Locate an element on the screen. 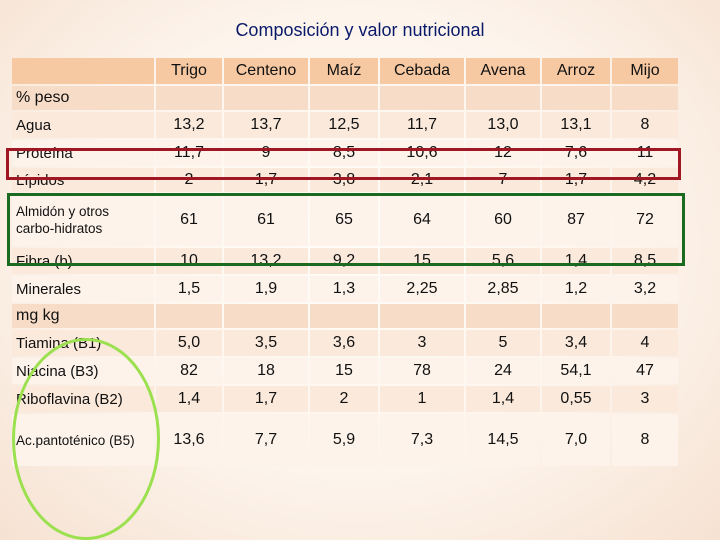  table-cell: 4,2 is located at coordinates (645, 180).